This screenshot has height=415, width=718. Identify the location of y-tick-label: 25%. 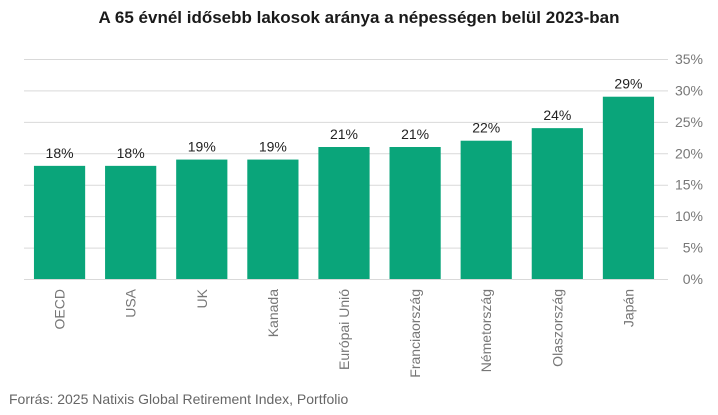
(689, 122).